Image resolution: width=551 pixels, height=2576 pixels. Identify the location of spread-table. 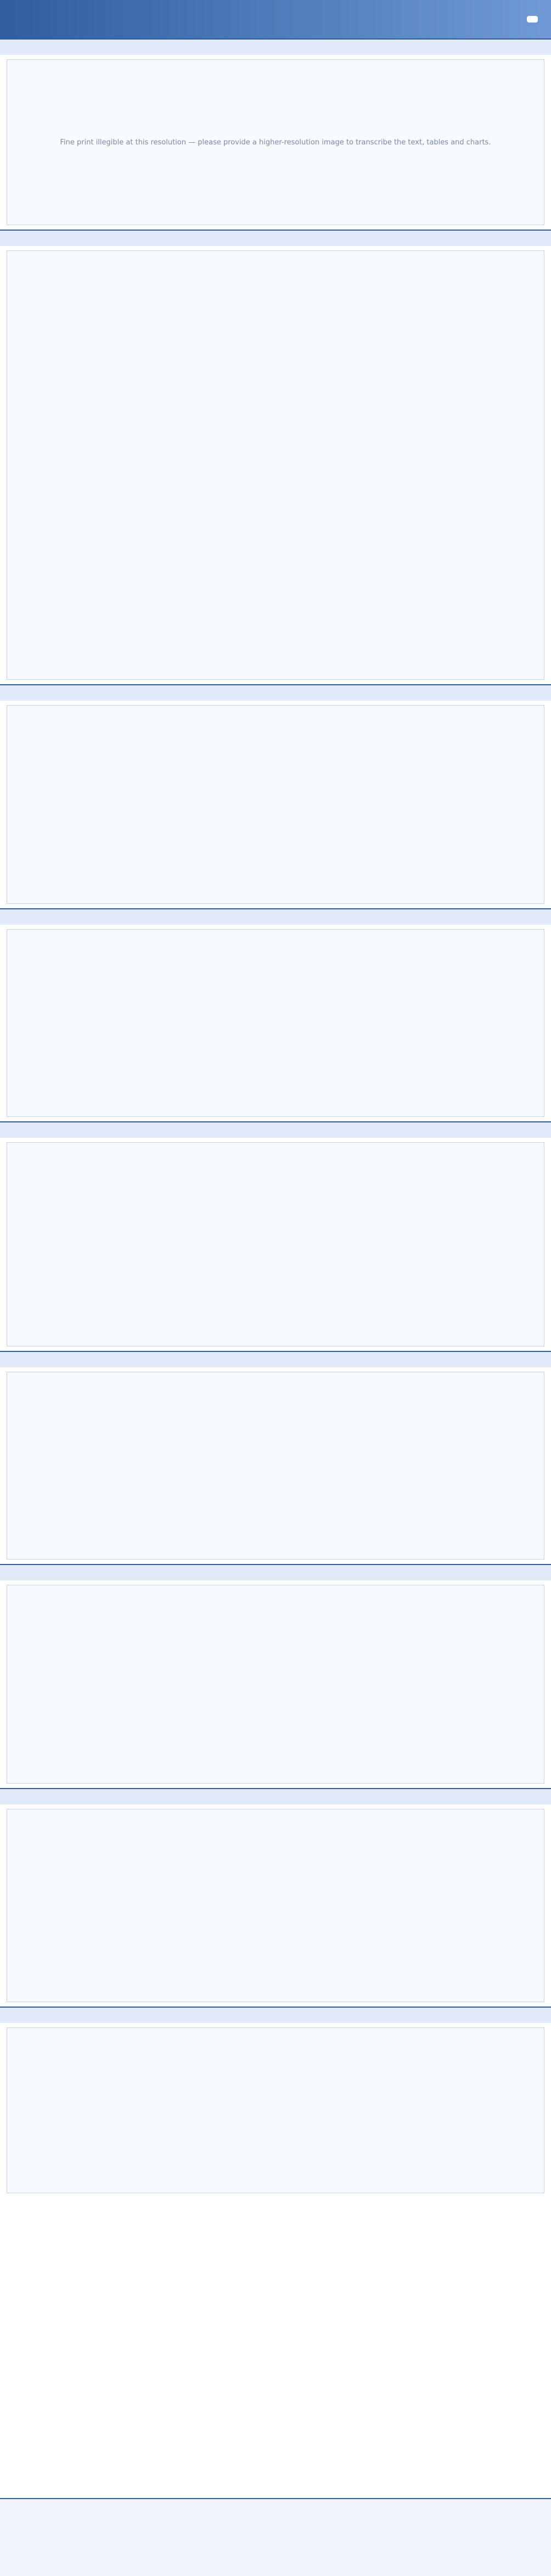
(275, 2110).